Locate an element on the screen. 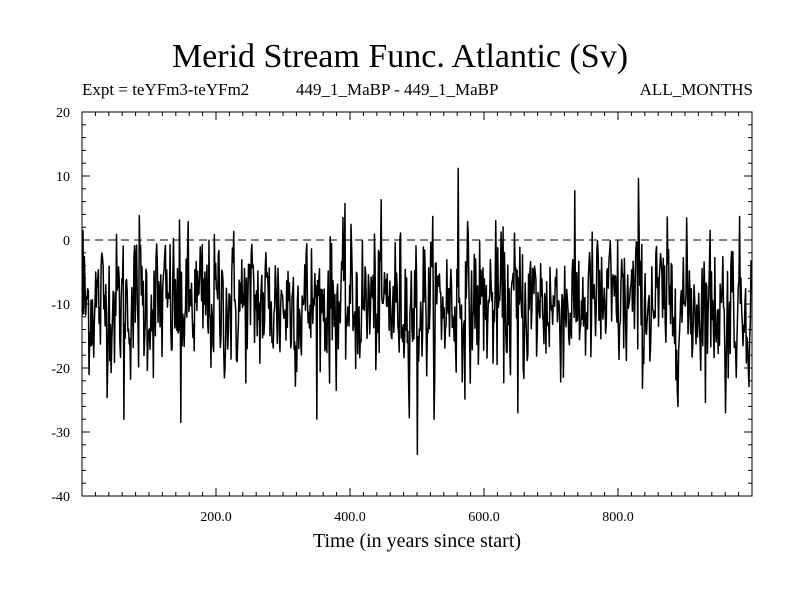 Image resolution: width=800 pixels, height=600 pixels. chart-title: Merid Stream Func. Atlantic (Sv) is located at coordinates (400, 56).